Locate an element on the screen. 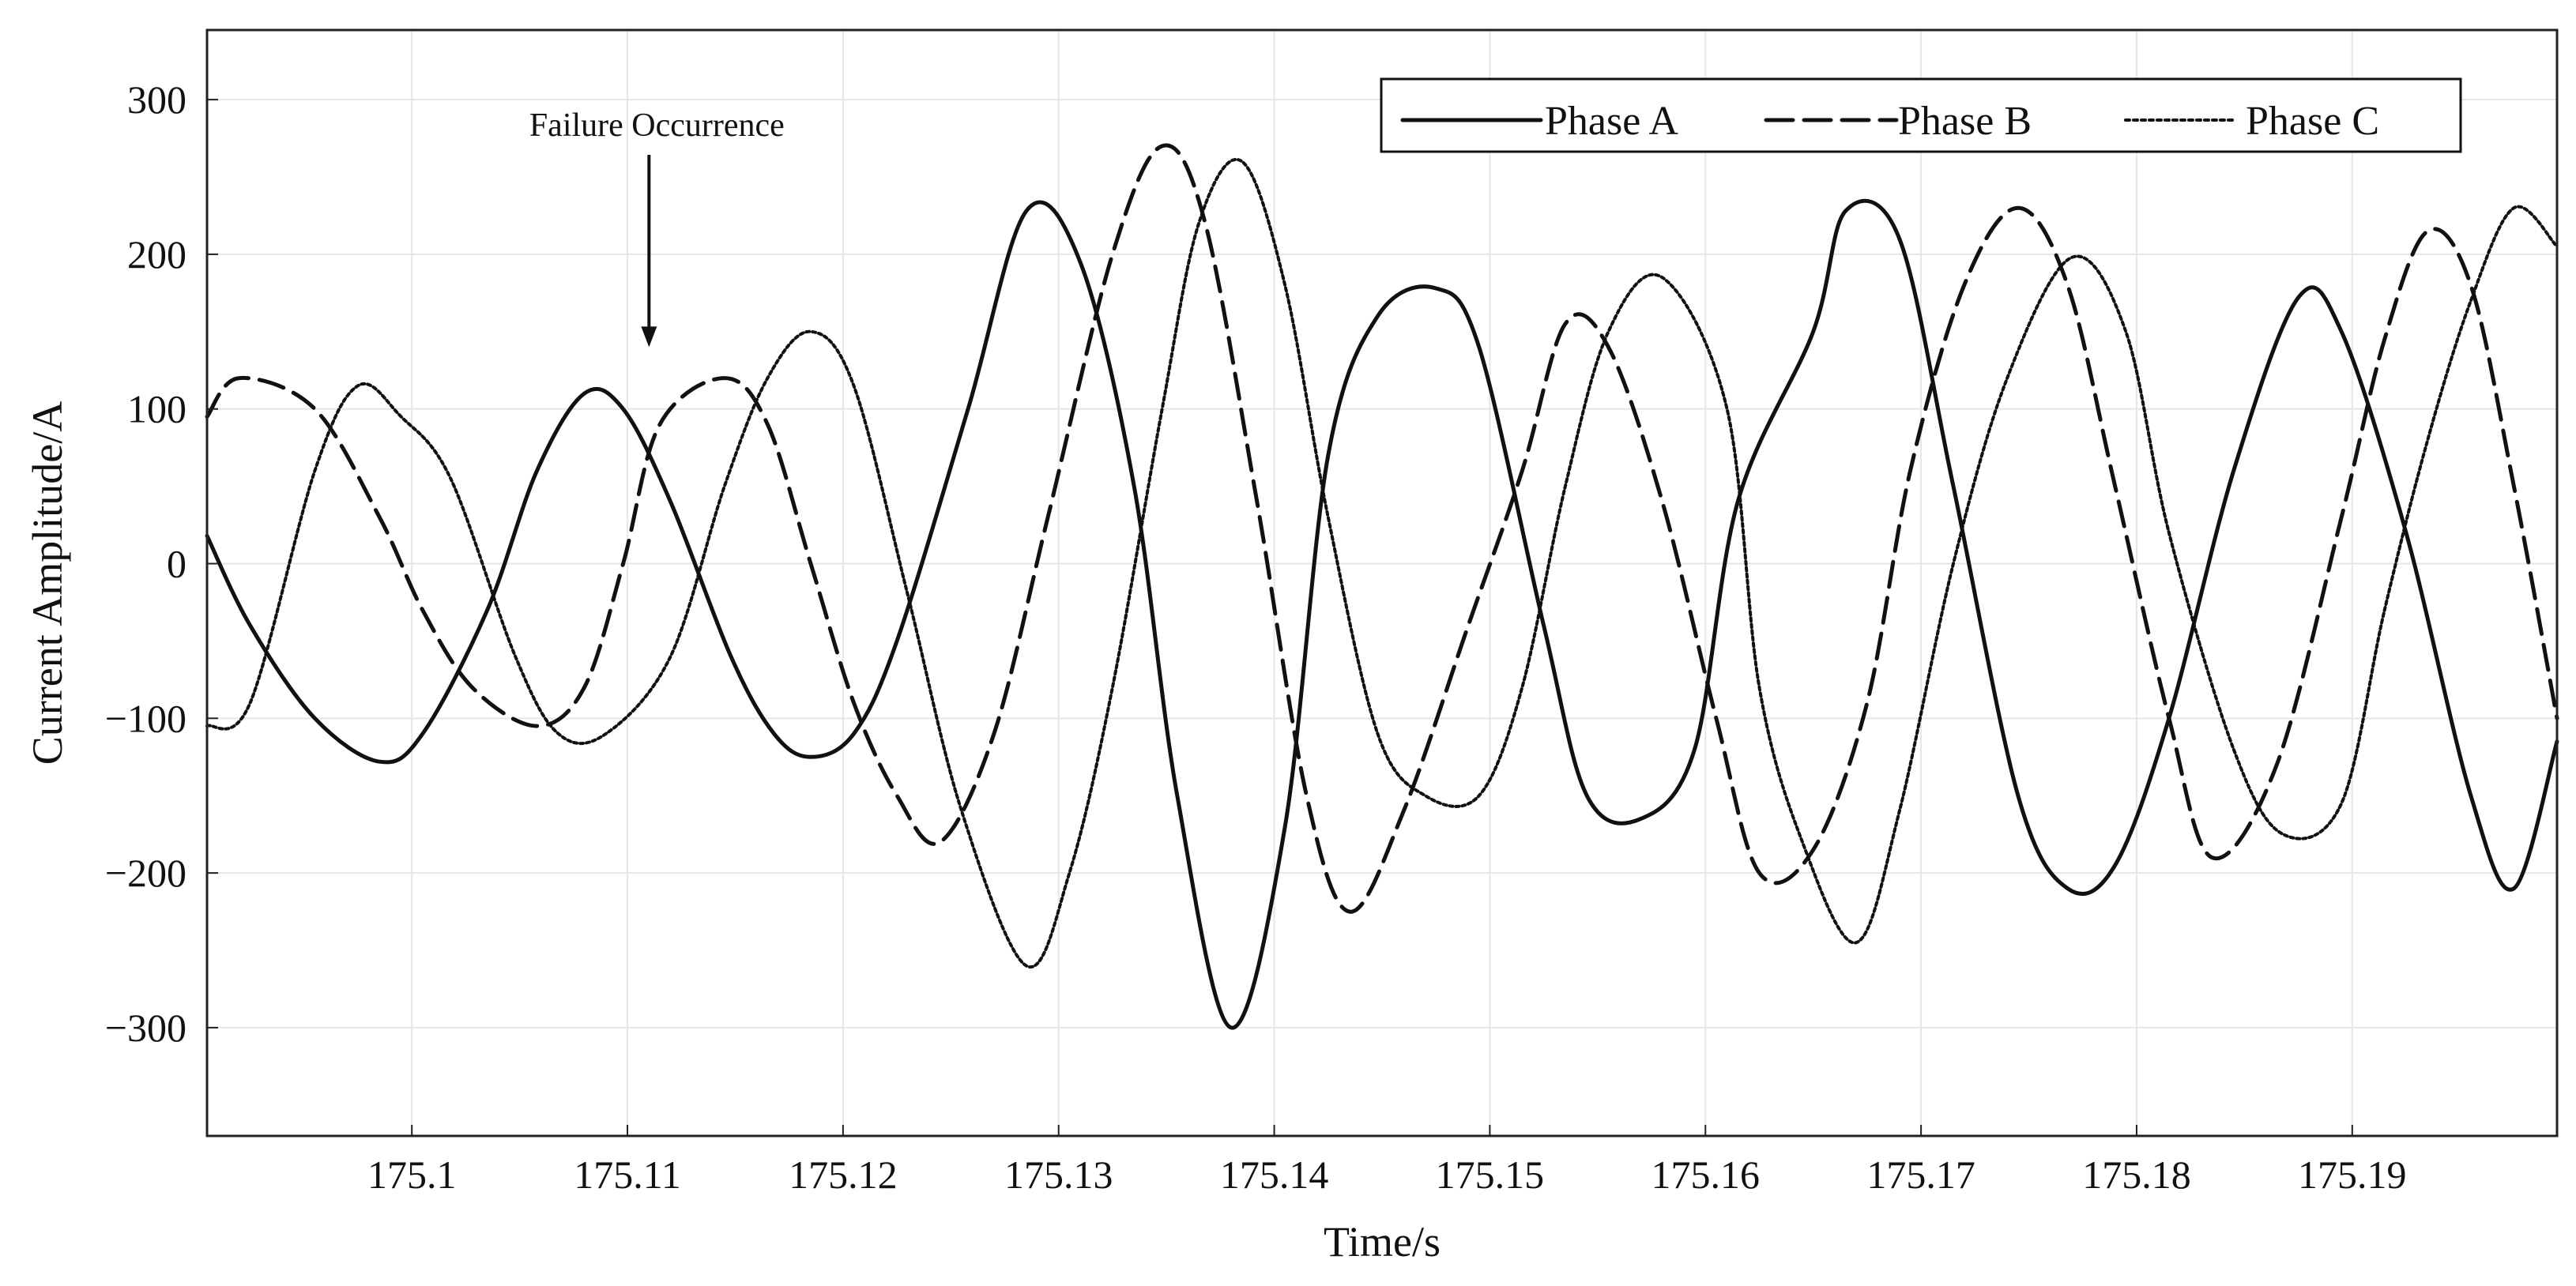  legend: Phase A Phase B Phase C is located at coordinates (1921, 115).